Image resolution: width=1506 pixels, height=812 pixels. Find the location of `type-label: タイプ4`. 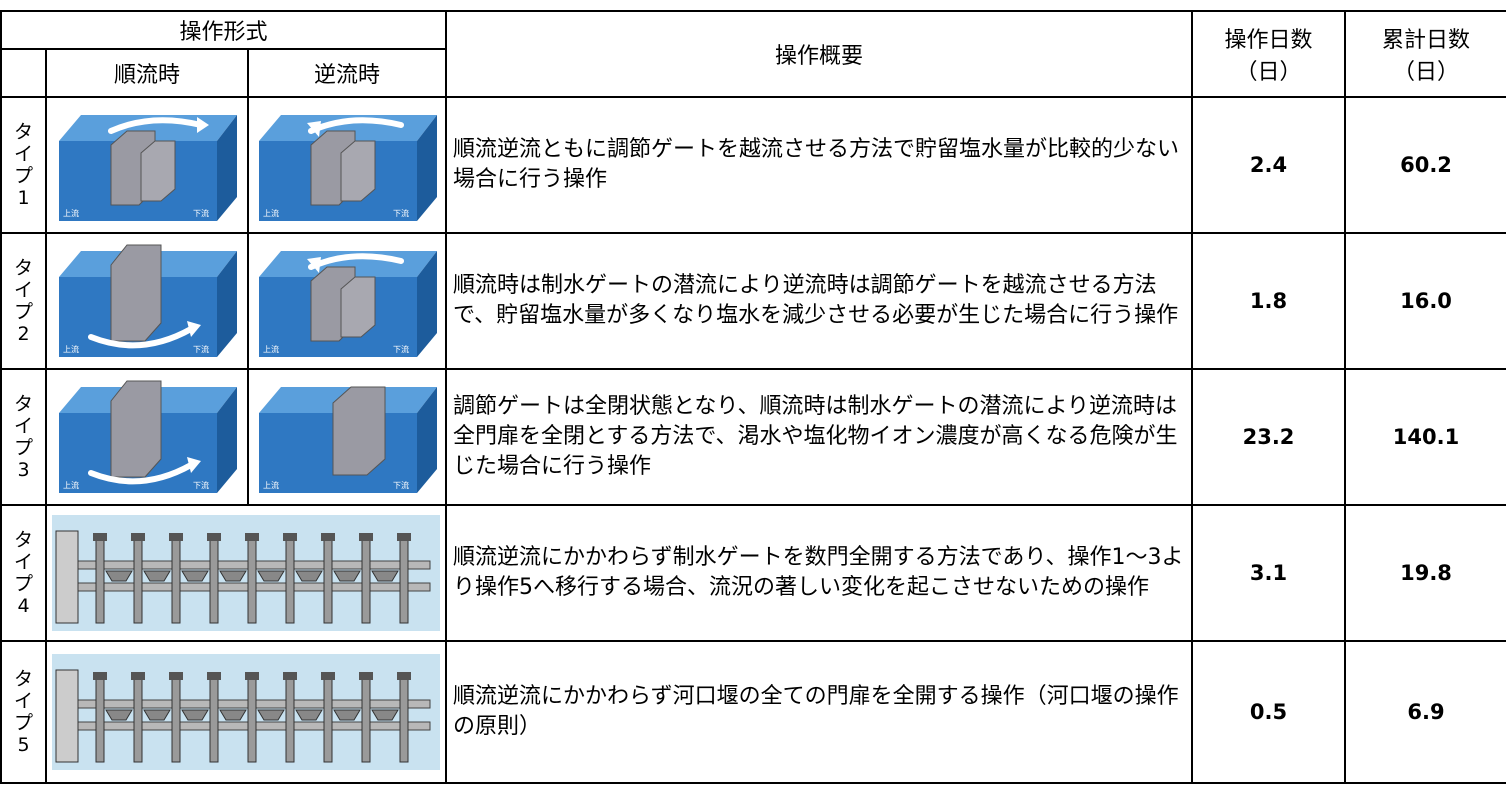

type-label: タイプ4 is located at coordinates (23, 573).